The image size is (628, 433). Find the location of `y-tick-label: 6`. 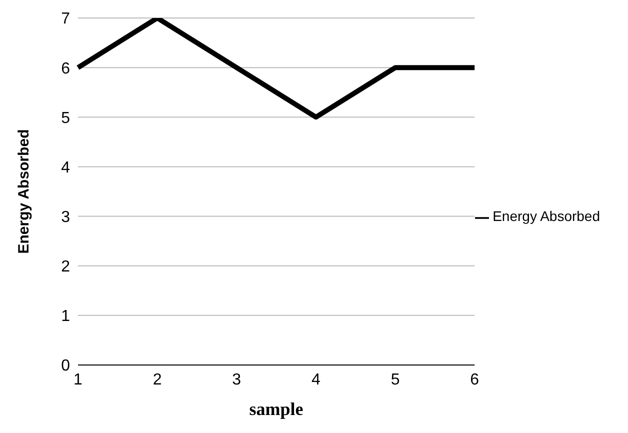

y-tick-label: 6 is located at coordinates (65, 69).